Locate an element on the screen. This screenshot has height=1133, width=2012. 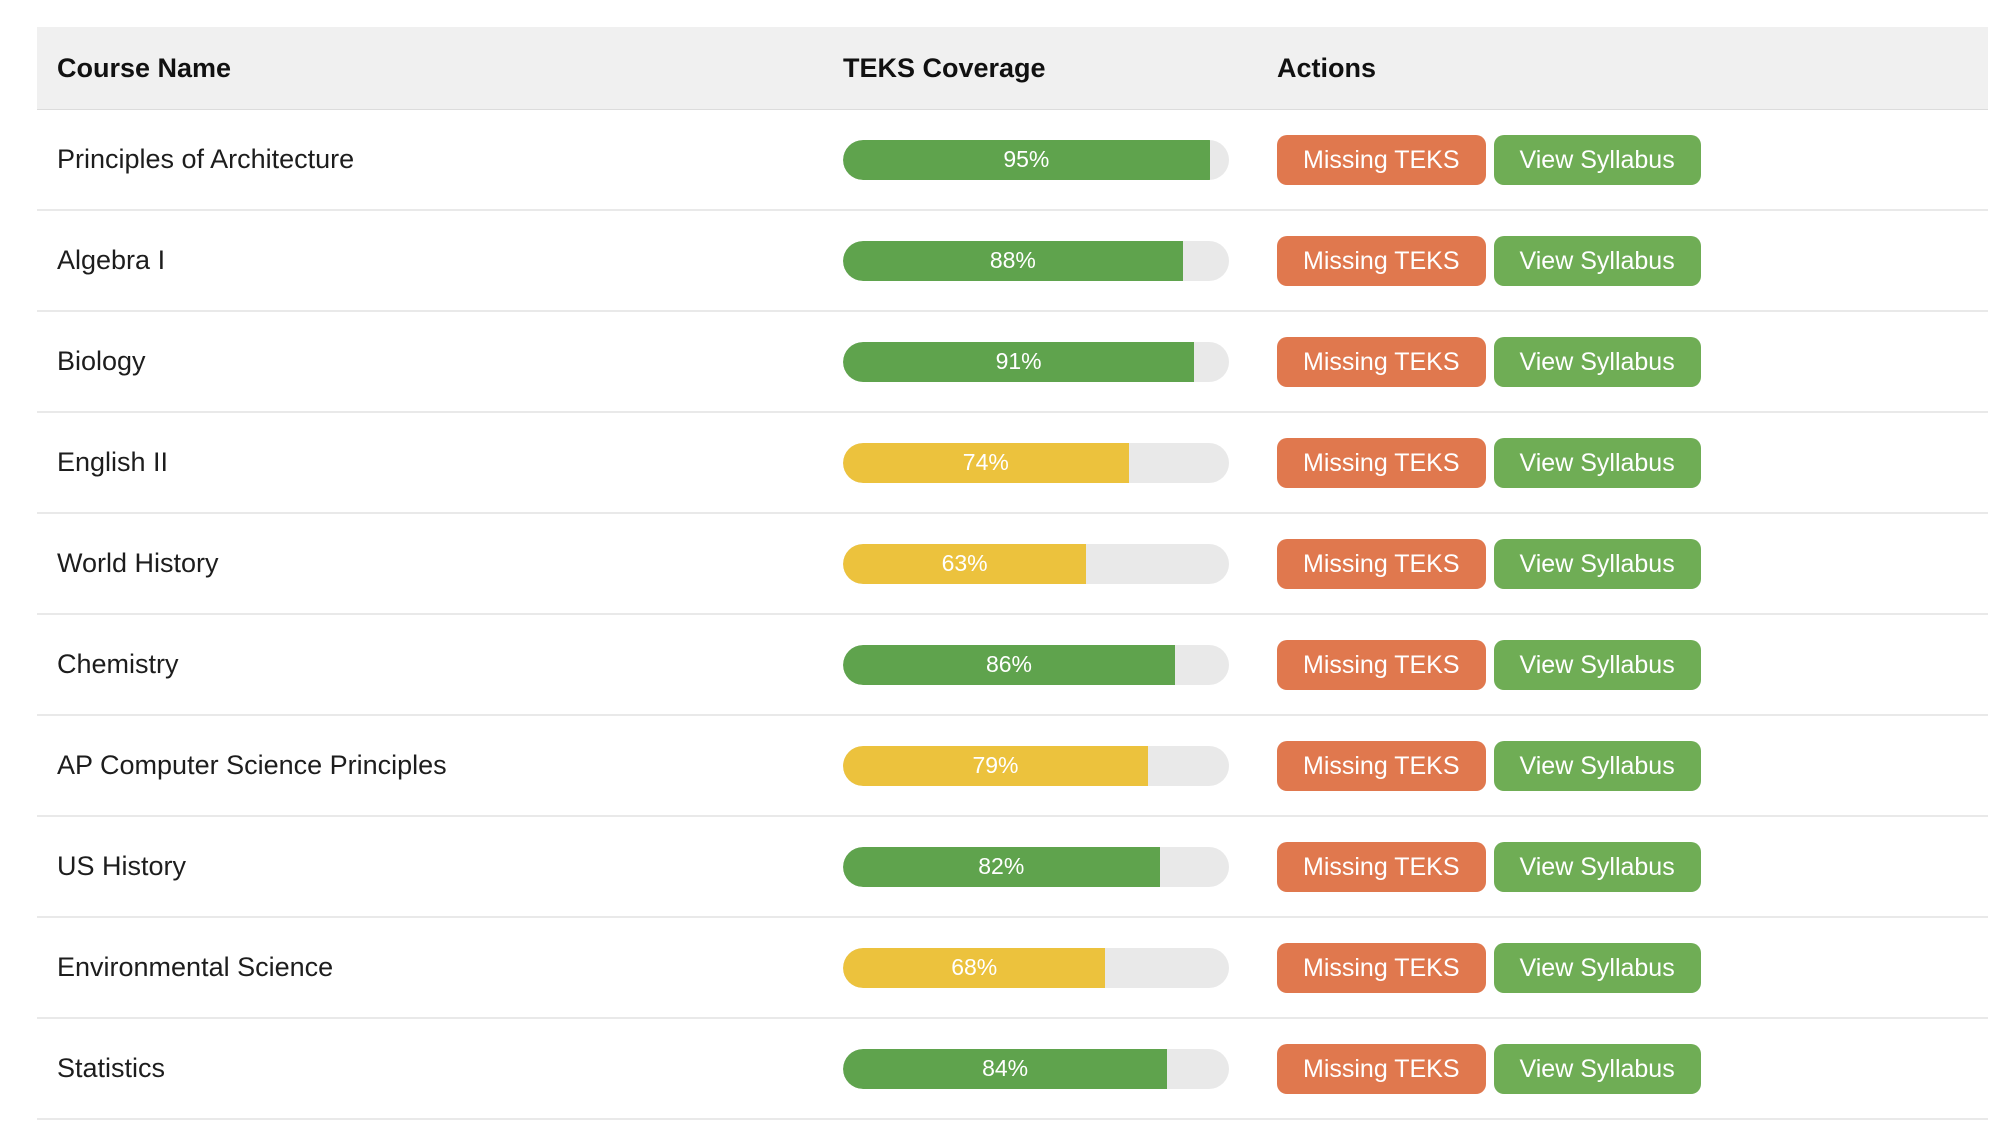
coverage-percent-label: 88% is located at coordinates (1012, 260).